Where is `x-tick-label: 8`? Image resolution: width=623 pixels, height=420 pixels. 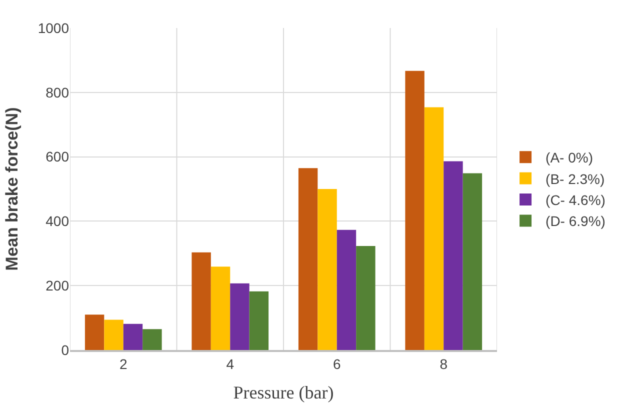 x-tick-label: 8 is located at coordinates (444, 364).